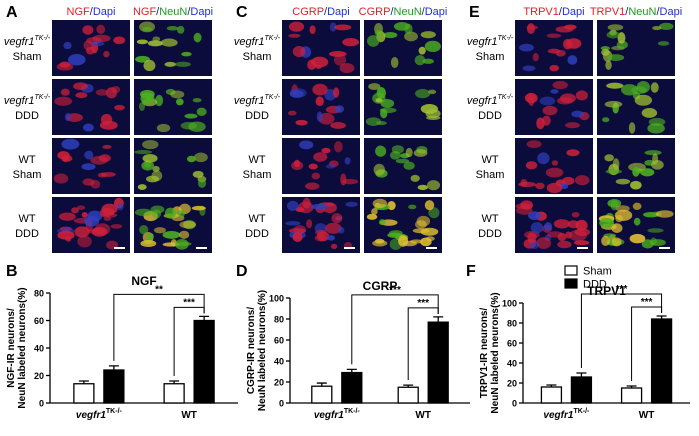  What do you see at coordinates (143, 281) in the screenshot?
I see `chart-title: NGF` at bounding box center [143, 281].